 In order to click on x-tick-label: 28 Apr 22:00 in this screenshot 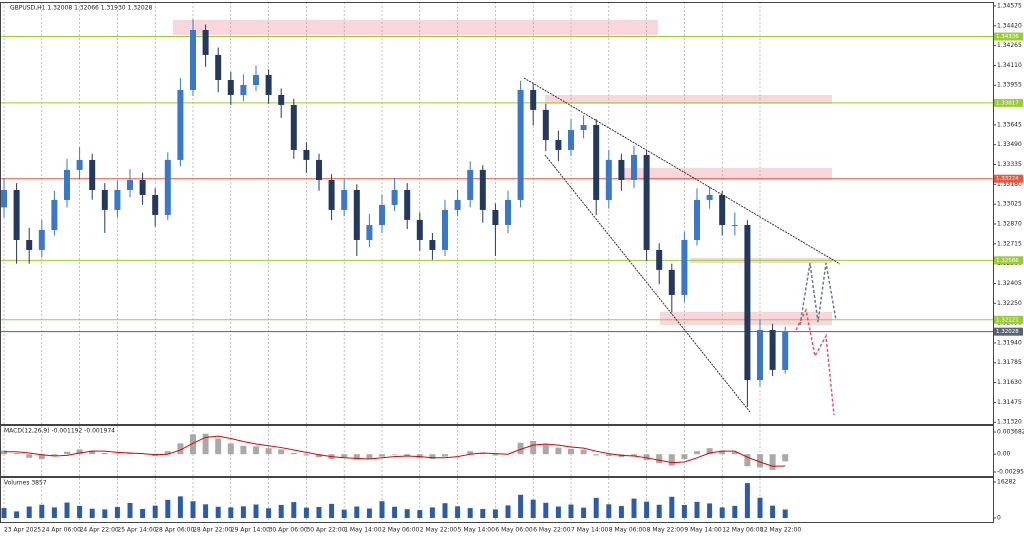, I will do `click(212, 530)`.